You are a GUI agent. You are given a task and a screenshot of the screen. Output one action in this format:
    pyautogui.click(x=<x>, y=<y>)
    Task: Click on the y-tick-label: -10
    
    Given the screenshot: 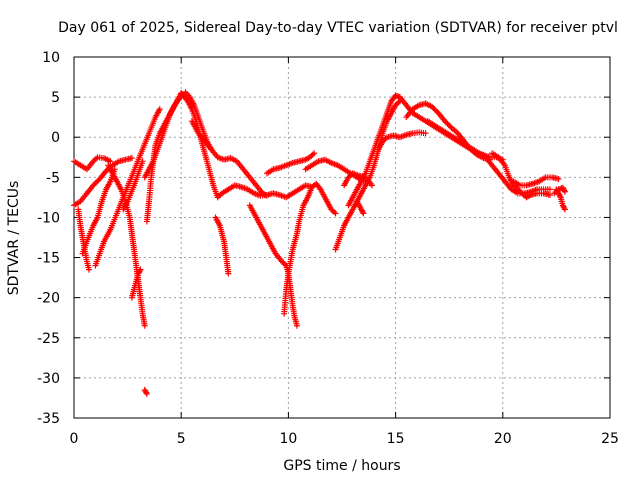 What is the action you would take?
    pyautogui.click(x=48, y=218)
    